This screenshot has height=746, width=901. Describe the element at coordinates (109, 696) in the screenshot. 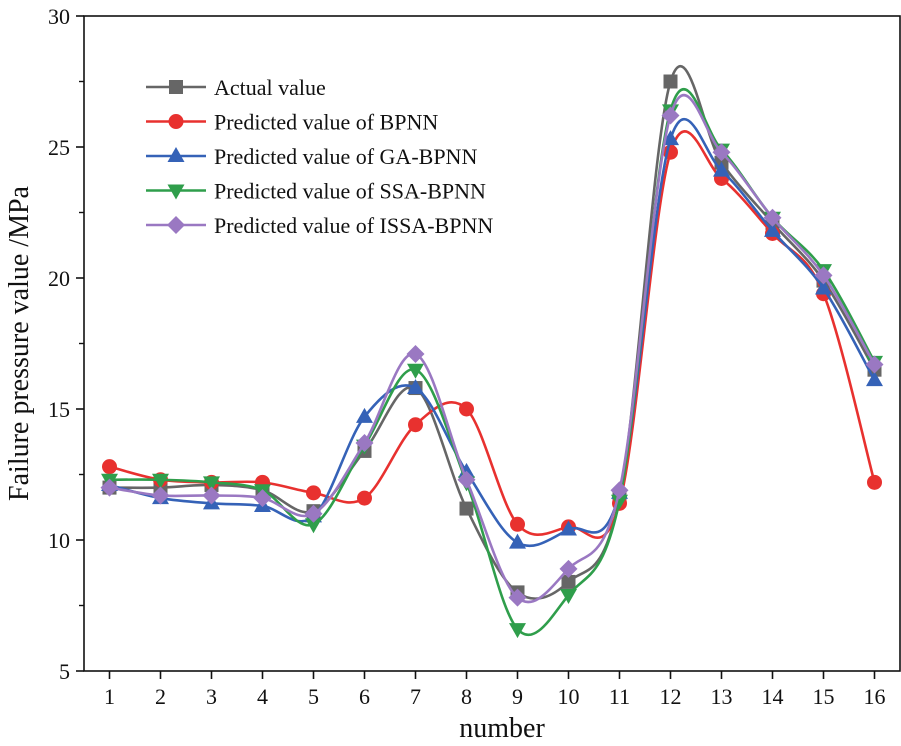

I see `x-tick-label: 1` at that location.